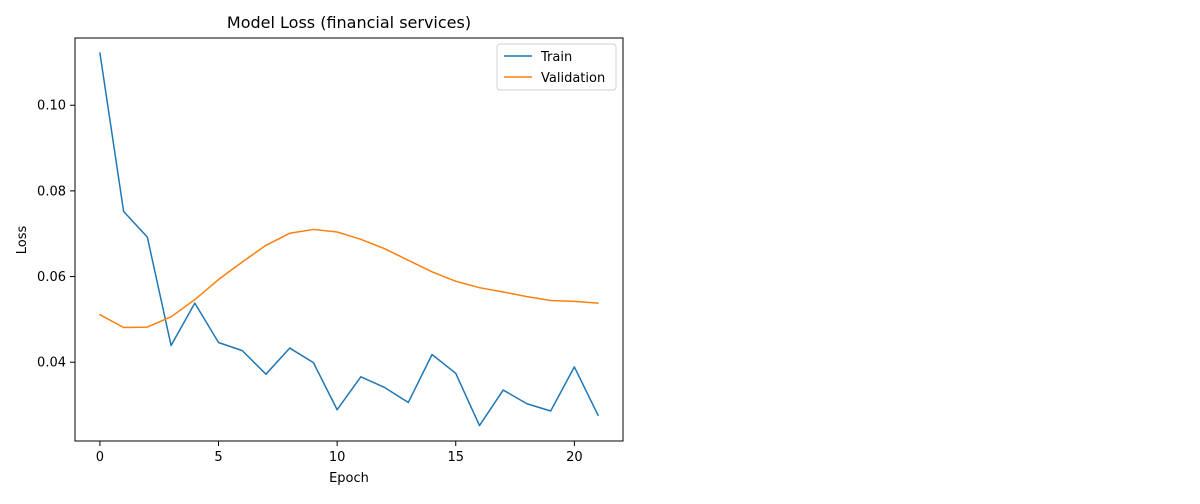  What do you see at coordinates (455, 457) in the screenshot?
I see `x-tick-label: 15` at bounding box center [455, 457].